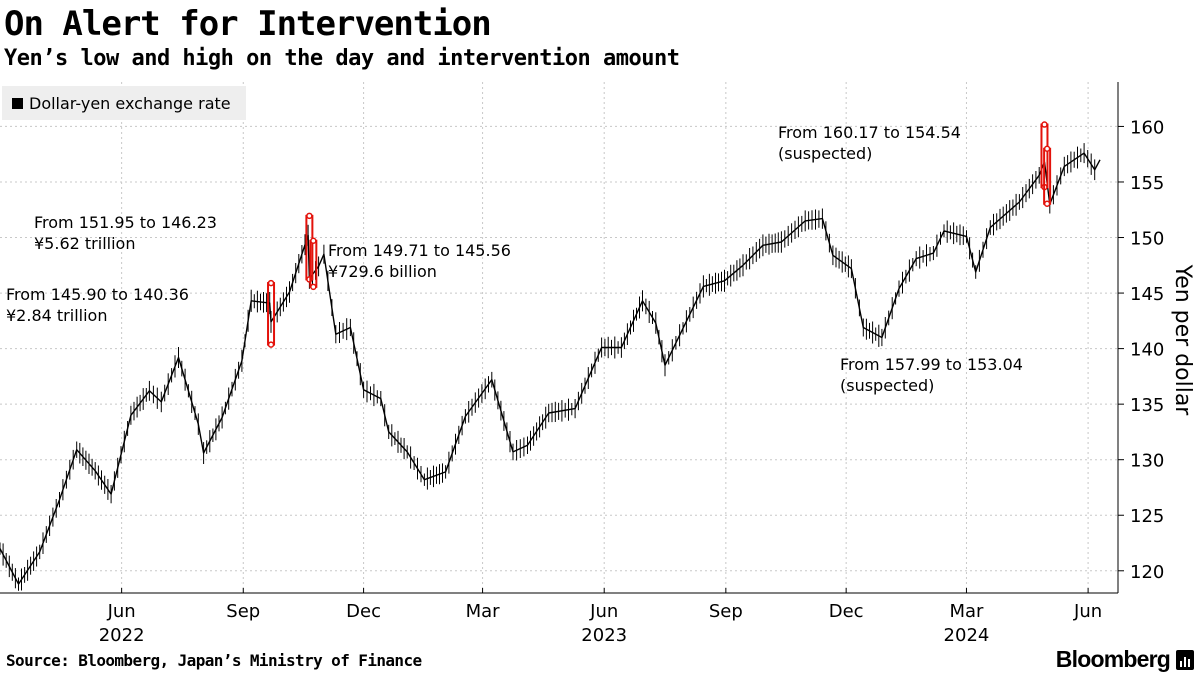 Image resolution: width=1200 pixels, height=675 pixels. Describe the element at coordinates (869, 132) in the screenshot. I see `annotation-label: From 160.17 to 154.54` at that location.